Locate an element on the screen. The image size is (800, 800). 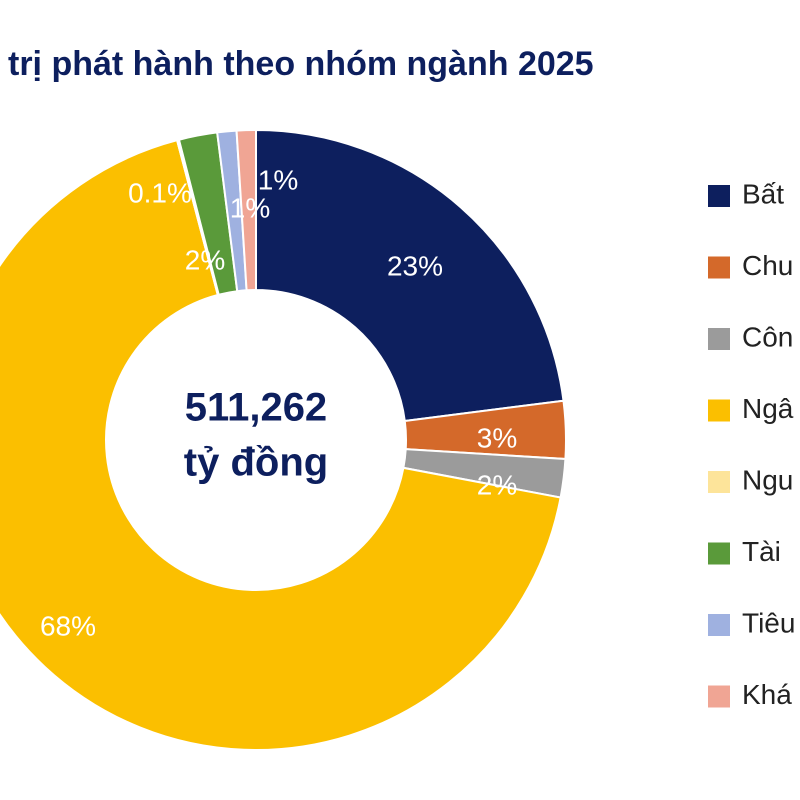
legend-label: Ngu is located at coordinates (767, 479).